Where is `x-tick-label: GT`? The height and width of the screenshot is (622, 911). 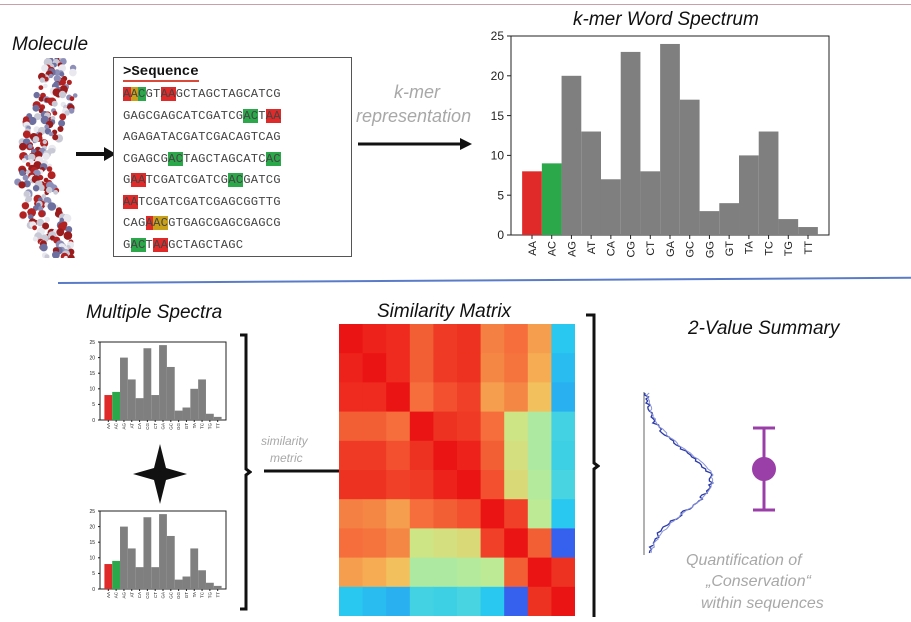 x-tick-label: GT is located at coordinates (186, 426).